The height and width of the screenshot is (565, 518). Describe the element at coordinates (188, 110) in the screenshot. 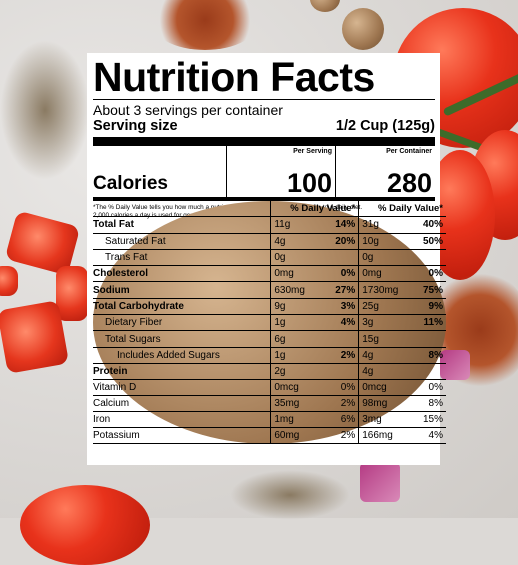

I see `servings-per-container: About 3 servings per container` at that location.